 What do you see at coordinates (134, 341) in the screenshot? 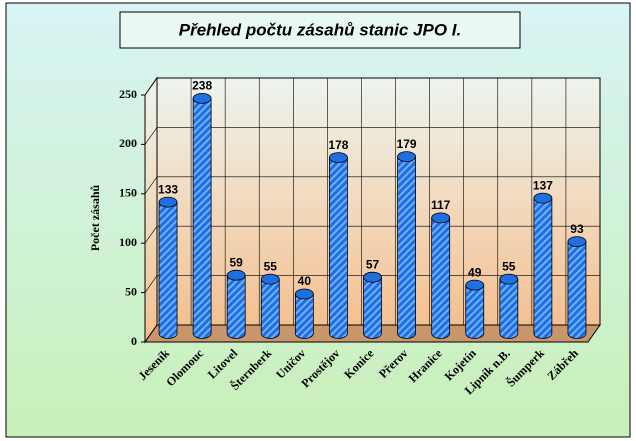
I see `y-tick-label: 0` at bounding box center [134, 341].